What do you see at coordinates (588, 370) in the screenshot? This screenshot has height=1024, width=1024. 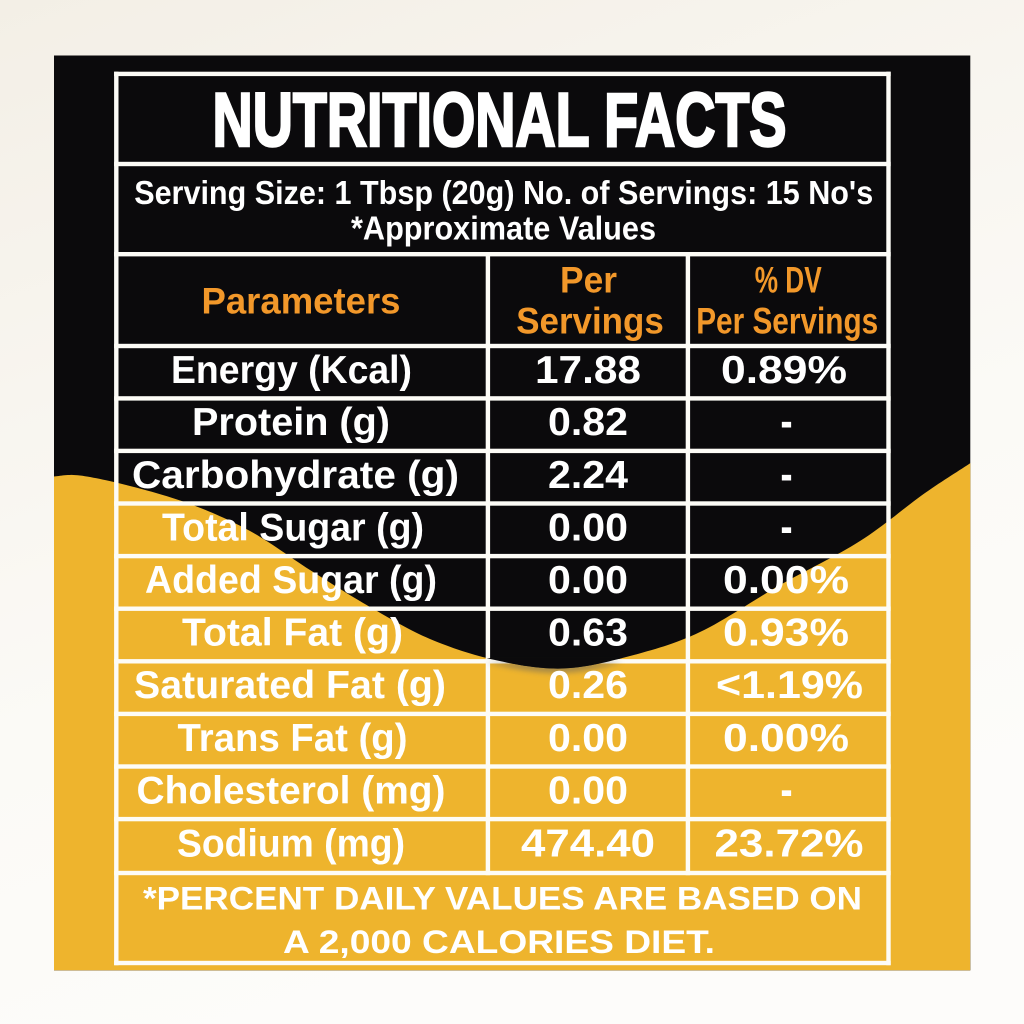 I see `svg-text: 17.88` at bounding box center [588, 370].